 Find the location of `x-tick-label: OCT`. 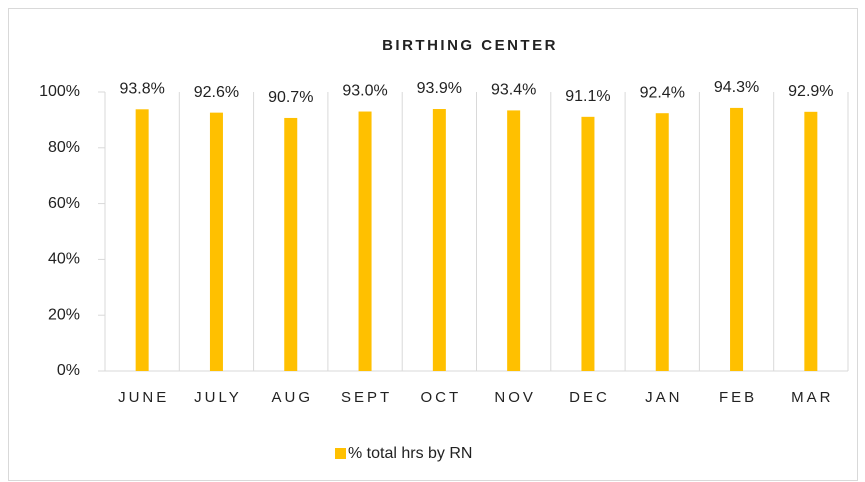

x-tick-label: OCT is located at coordinates (441, 397).